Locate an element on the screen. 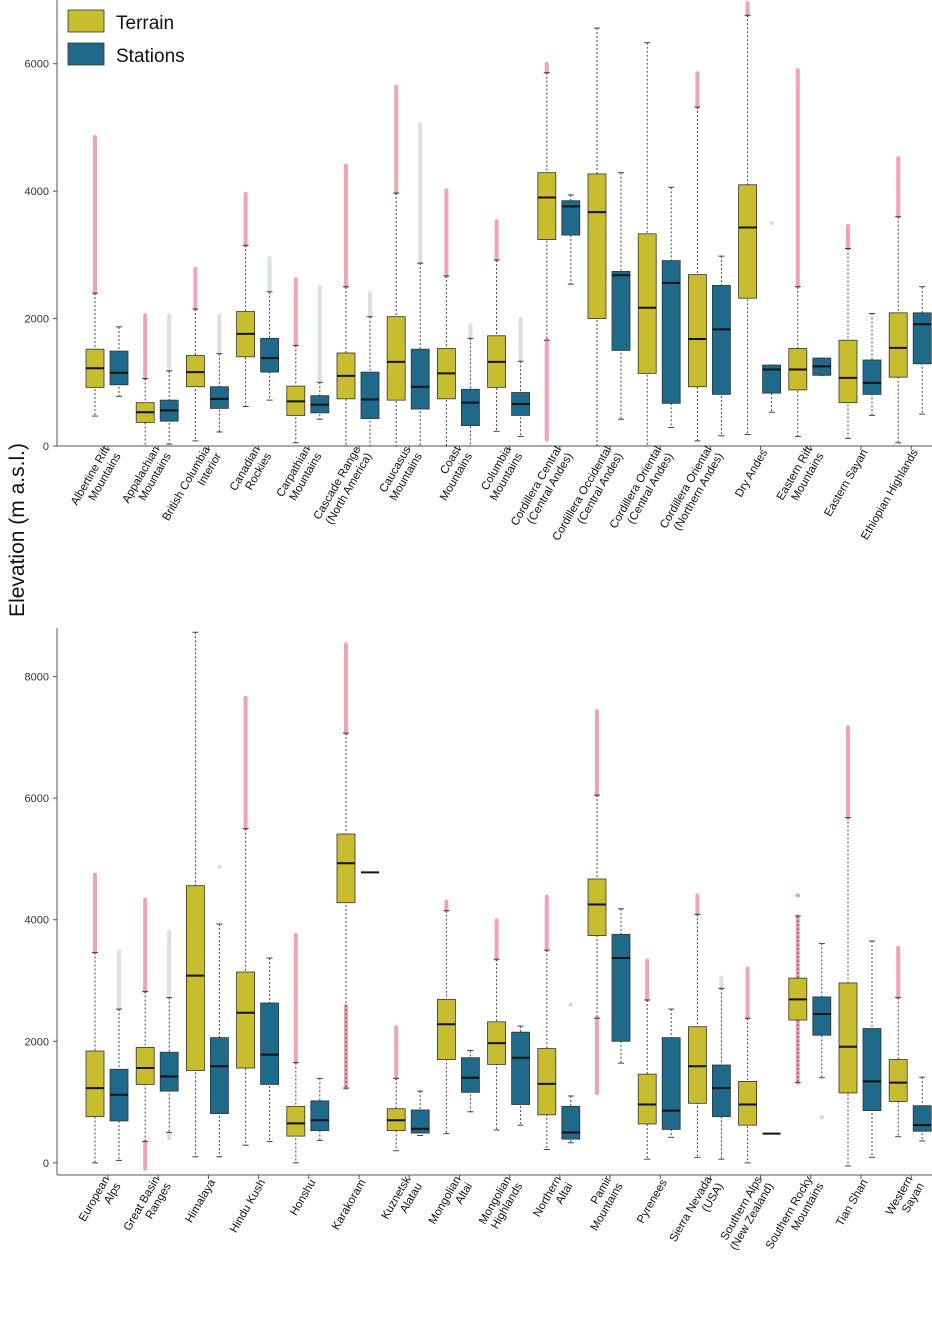 The image size is (932, 1340). category-group: Tian Shan is located at coordinates (858, 977).